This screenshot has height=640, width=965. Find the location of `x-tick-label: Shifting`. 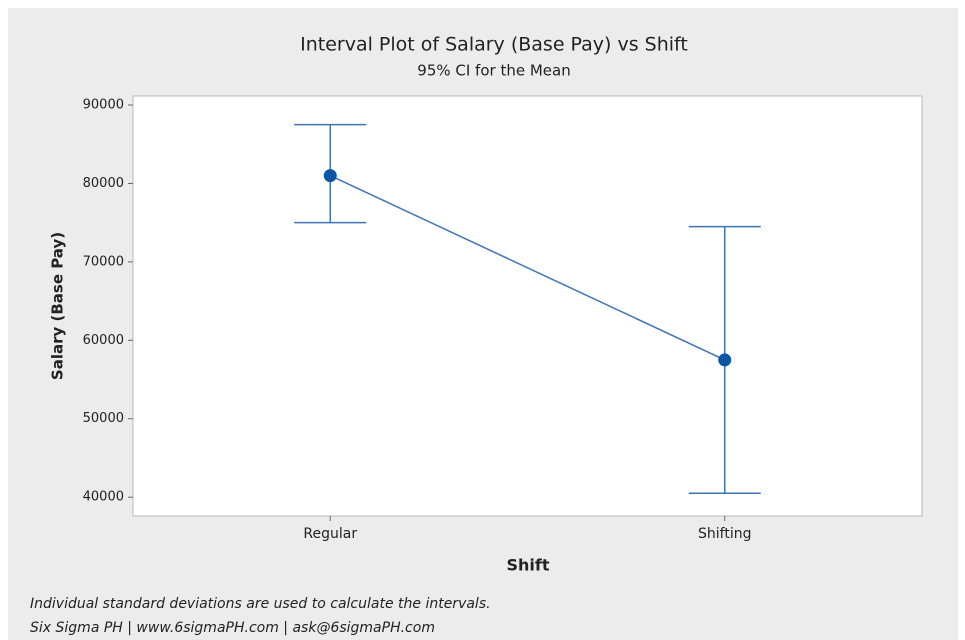

x-tick-label: Shifting is located at coordinates (724, 534).